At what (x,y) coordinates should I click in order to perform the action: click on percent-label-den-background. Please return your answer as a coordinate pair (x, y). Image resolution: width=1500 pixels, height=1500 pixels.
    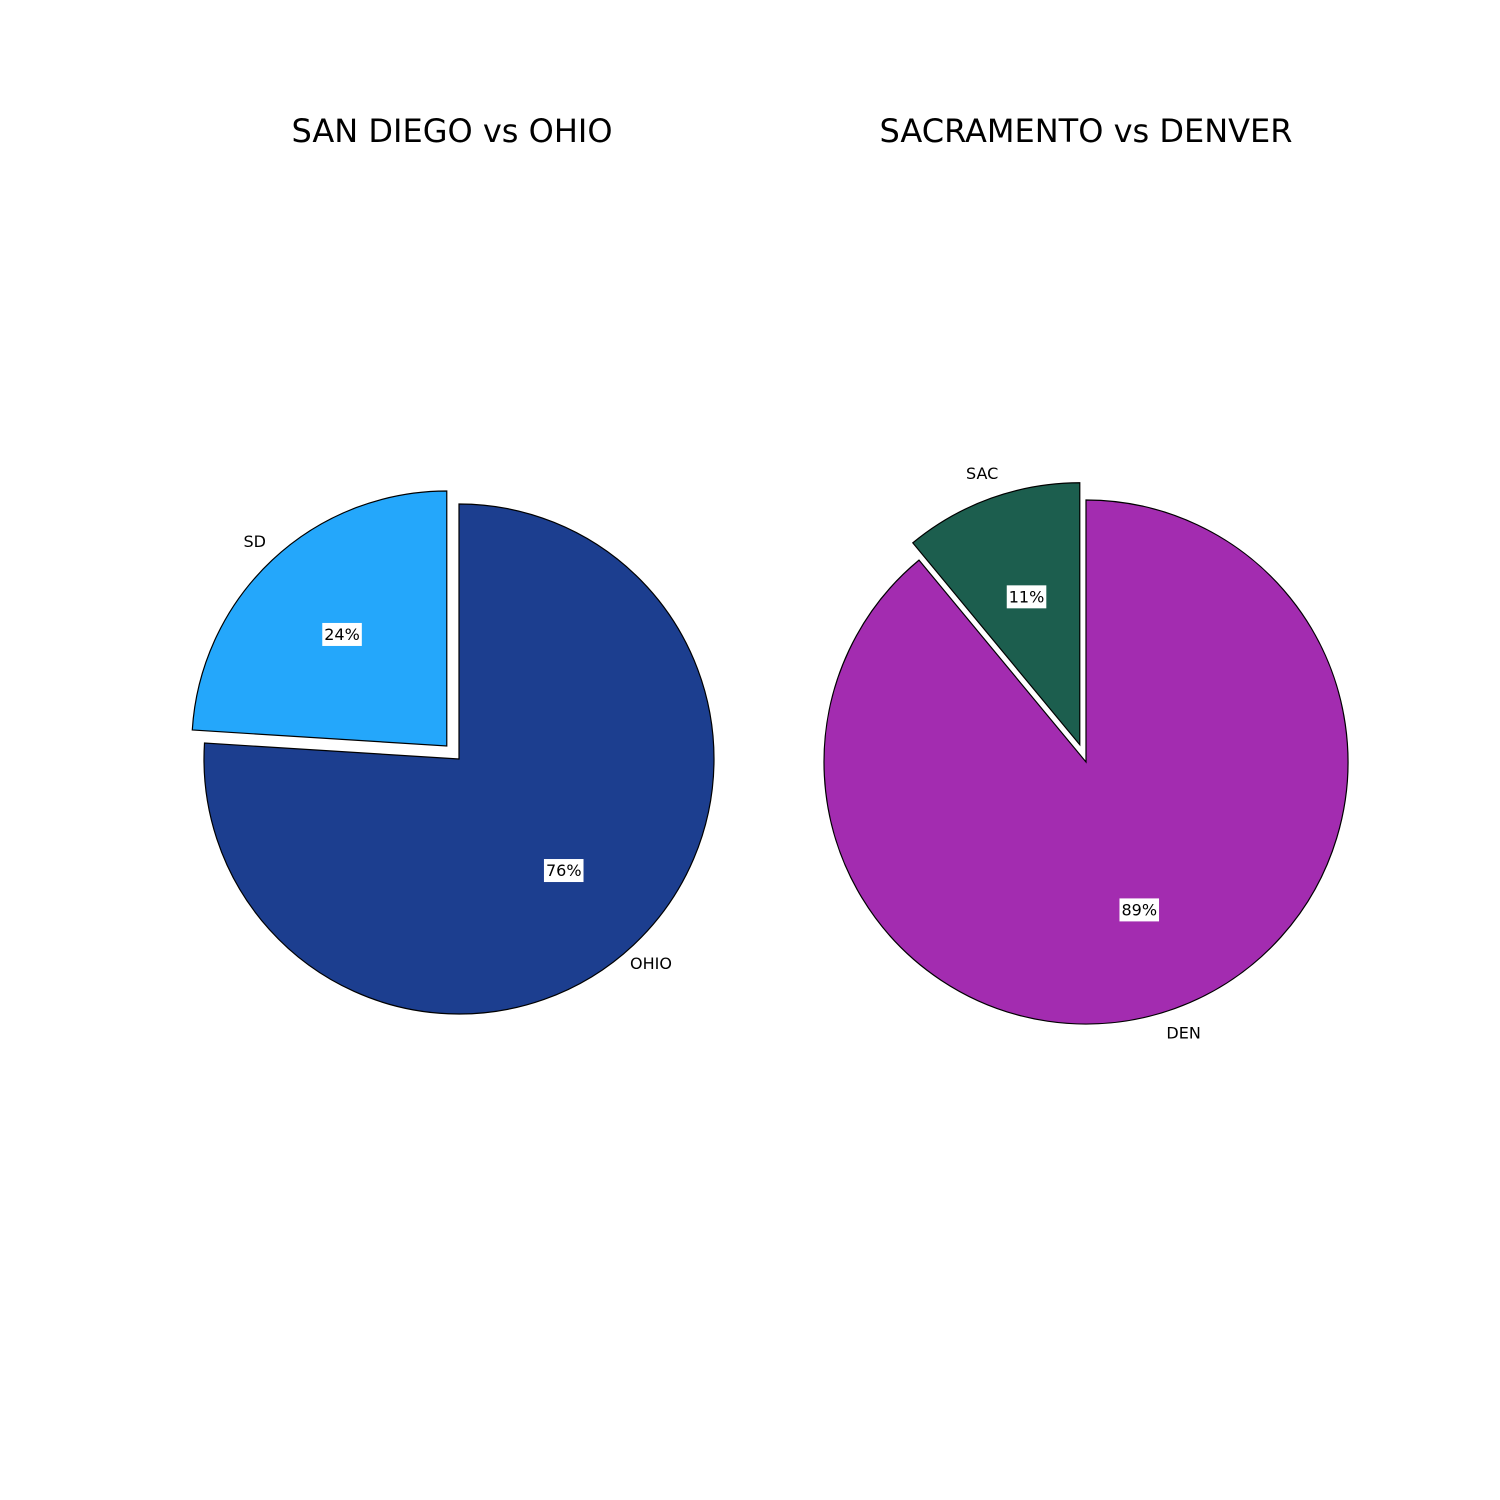
    Looking at the image, I should click on (1139, 910).